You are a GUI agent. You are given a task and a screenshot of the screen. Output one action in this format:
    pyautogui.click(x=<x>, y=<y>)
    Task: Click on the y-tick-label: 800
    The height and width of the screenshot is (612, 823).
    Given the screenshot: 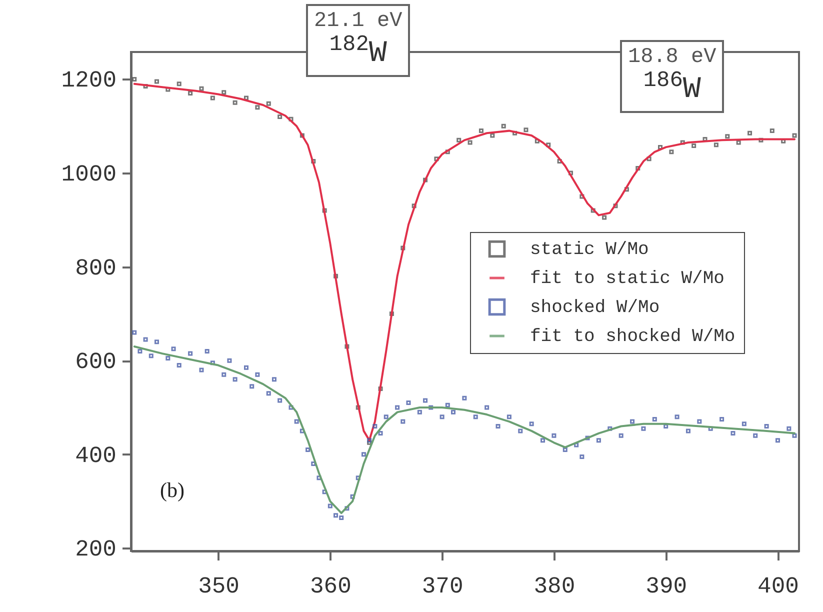 What is the action you would take?
    pyautogui.click(x=95, y=268)
    